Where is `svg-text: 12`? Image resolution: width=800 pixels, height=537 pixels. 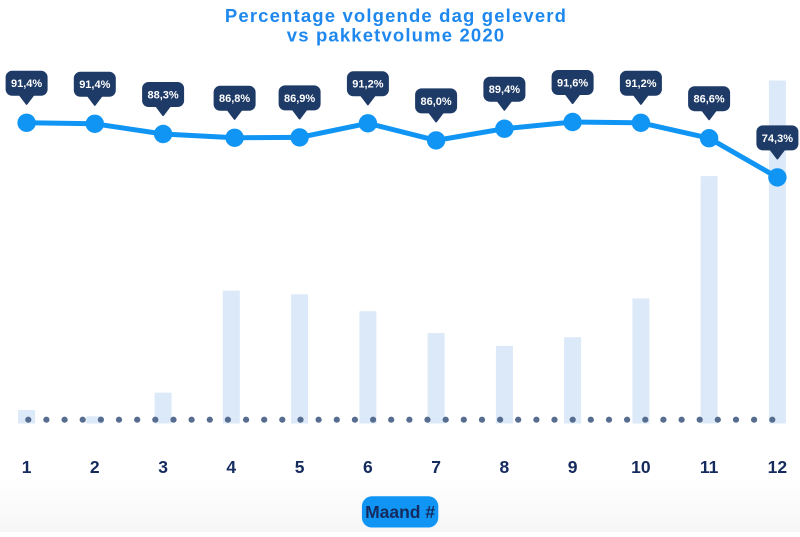
svg-text: 12 is located at coordinates (778, 467).